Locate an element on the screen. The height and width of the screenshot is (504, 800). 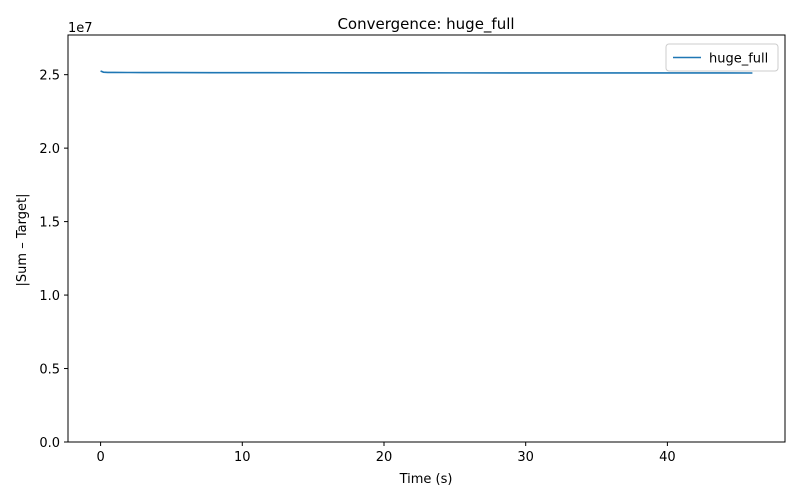
legend-box is located at coordinates (722, 57).